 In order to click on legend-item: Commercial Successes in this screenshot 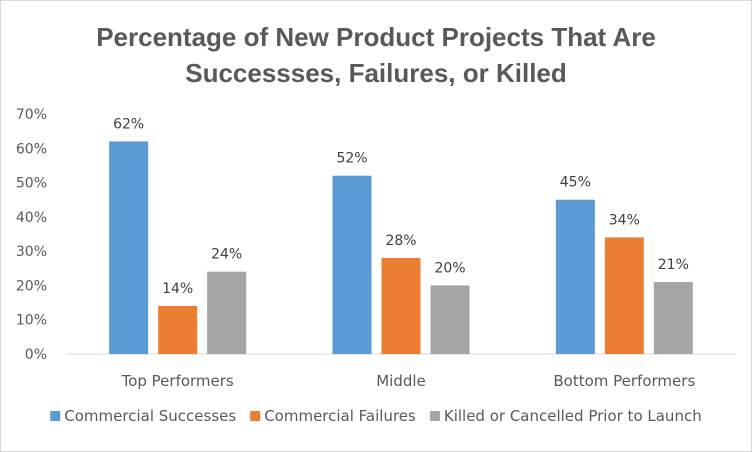, I will do `click(143, 416)`.